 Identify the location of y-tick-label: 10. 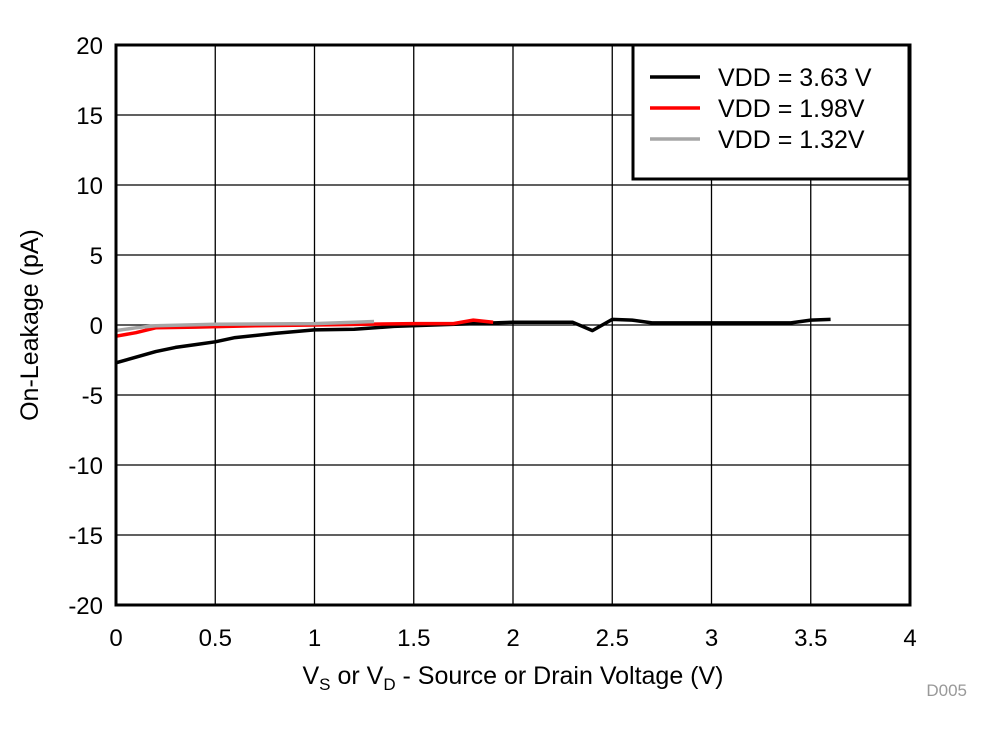
(89, 186).